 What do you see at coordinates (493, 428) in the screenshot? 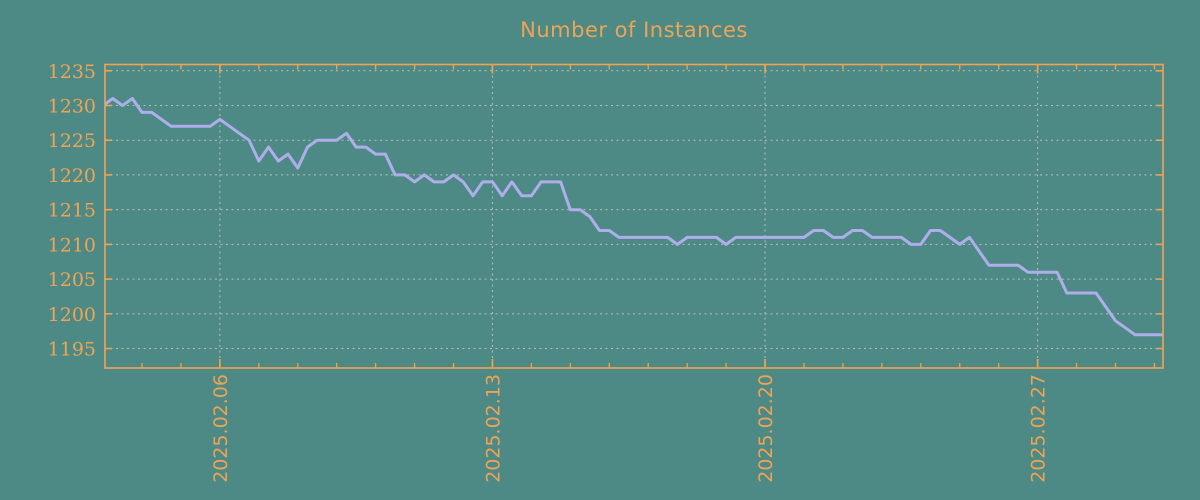
I see `x-tick-label: 2025.02.13` at bounding box center [493, 428].